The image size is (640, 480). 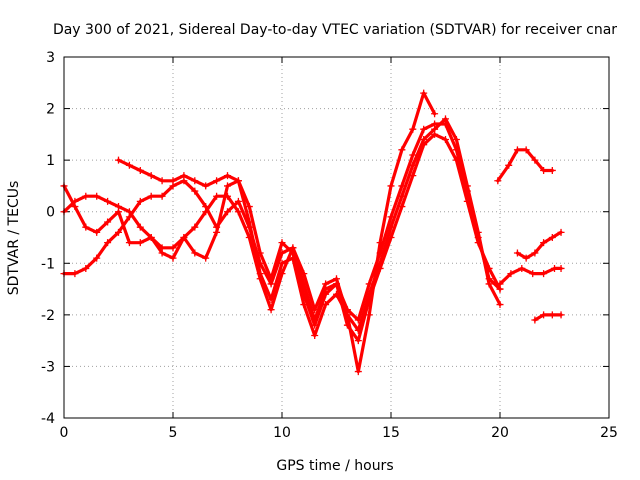 I want to click on series-segment-e, so click(x=525, y=165).